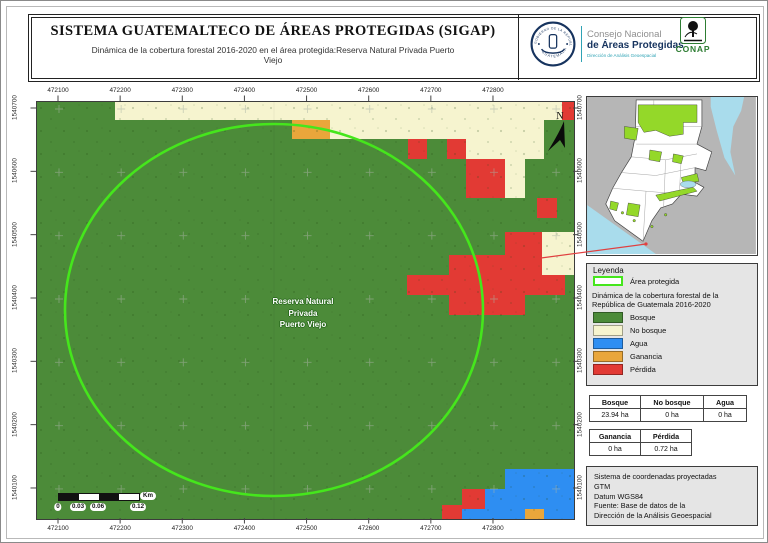  Describe the element at coordinates (138, 507) in the screenshot. I see `scale-bar-value: 0.12` at that location.